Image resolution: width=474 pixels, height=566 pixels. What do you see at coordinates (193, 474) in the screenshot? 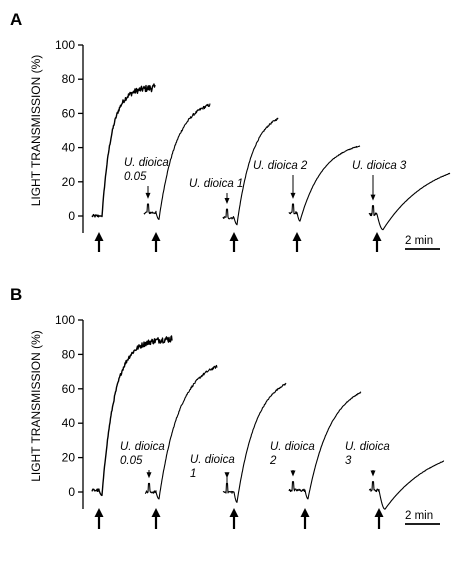
I see `inhibitor-label: 1` at bounding box center [193, 474].